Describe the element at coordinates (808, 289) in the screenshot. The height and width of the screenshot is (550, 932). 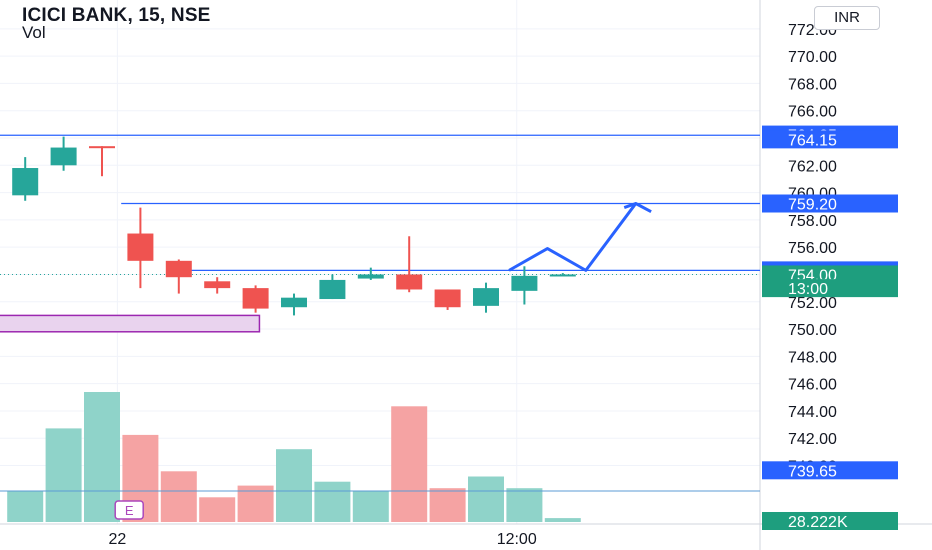
I see `price-tag-label: 13:00` at that location.